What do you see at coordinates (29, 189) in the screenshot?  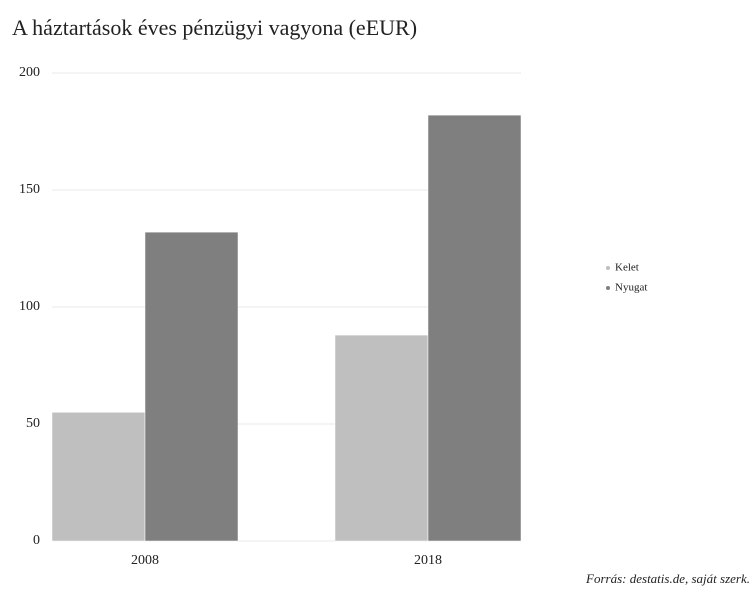 I see `y-tick-label: 150` at bounding box center [29, 189].